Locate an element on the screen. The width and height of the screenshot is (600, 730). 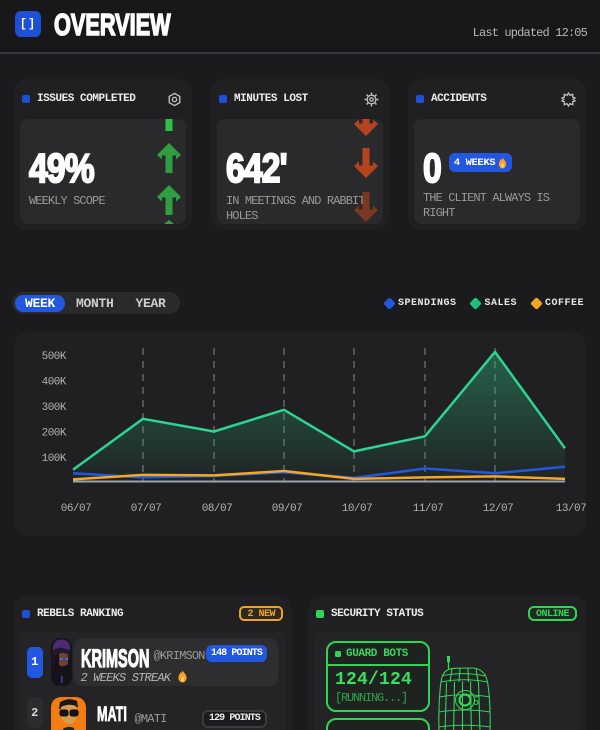
svg-text: 06/07 is located at coordinates (76, 509).